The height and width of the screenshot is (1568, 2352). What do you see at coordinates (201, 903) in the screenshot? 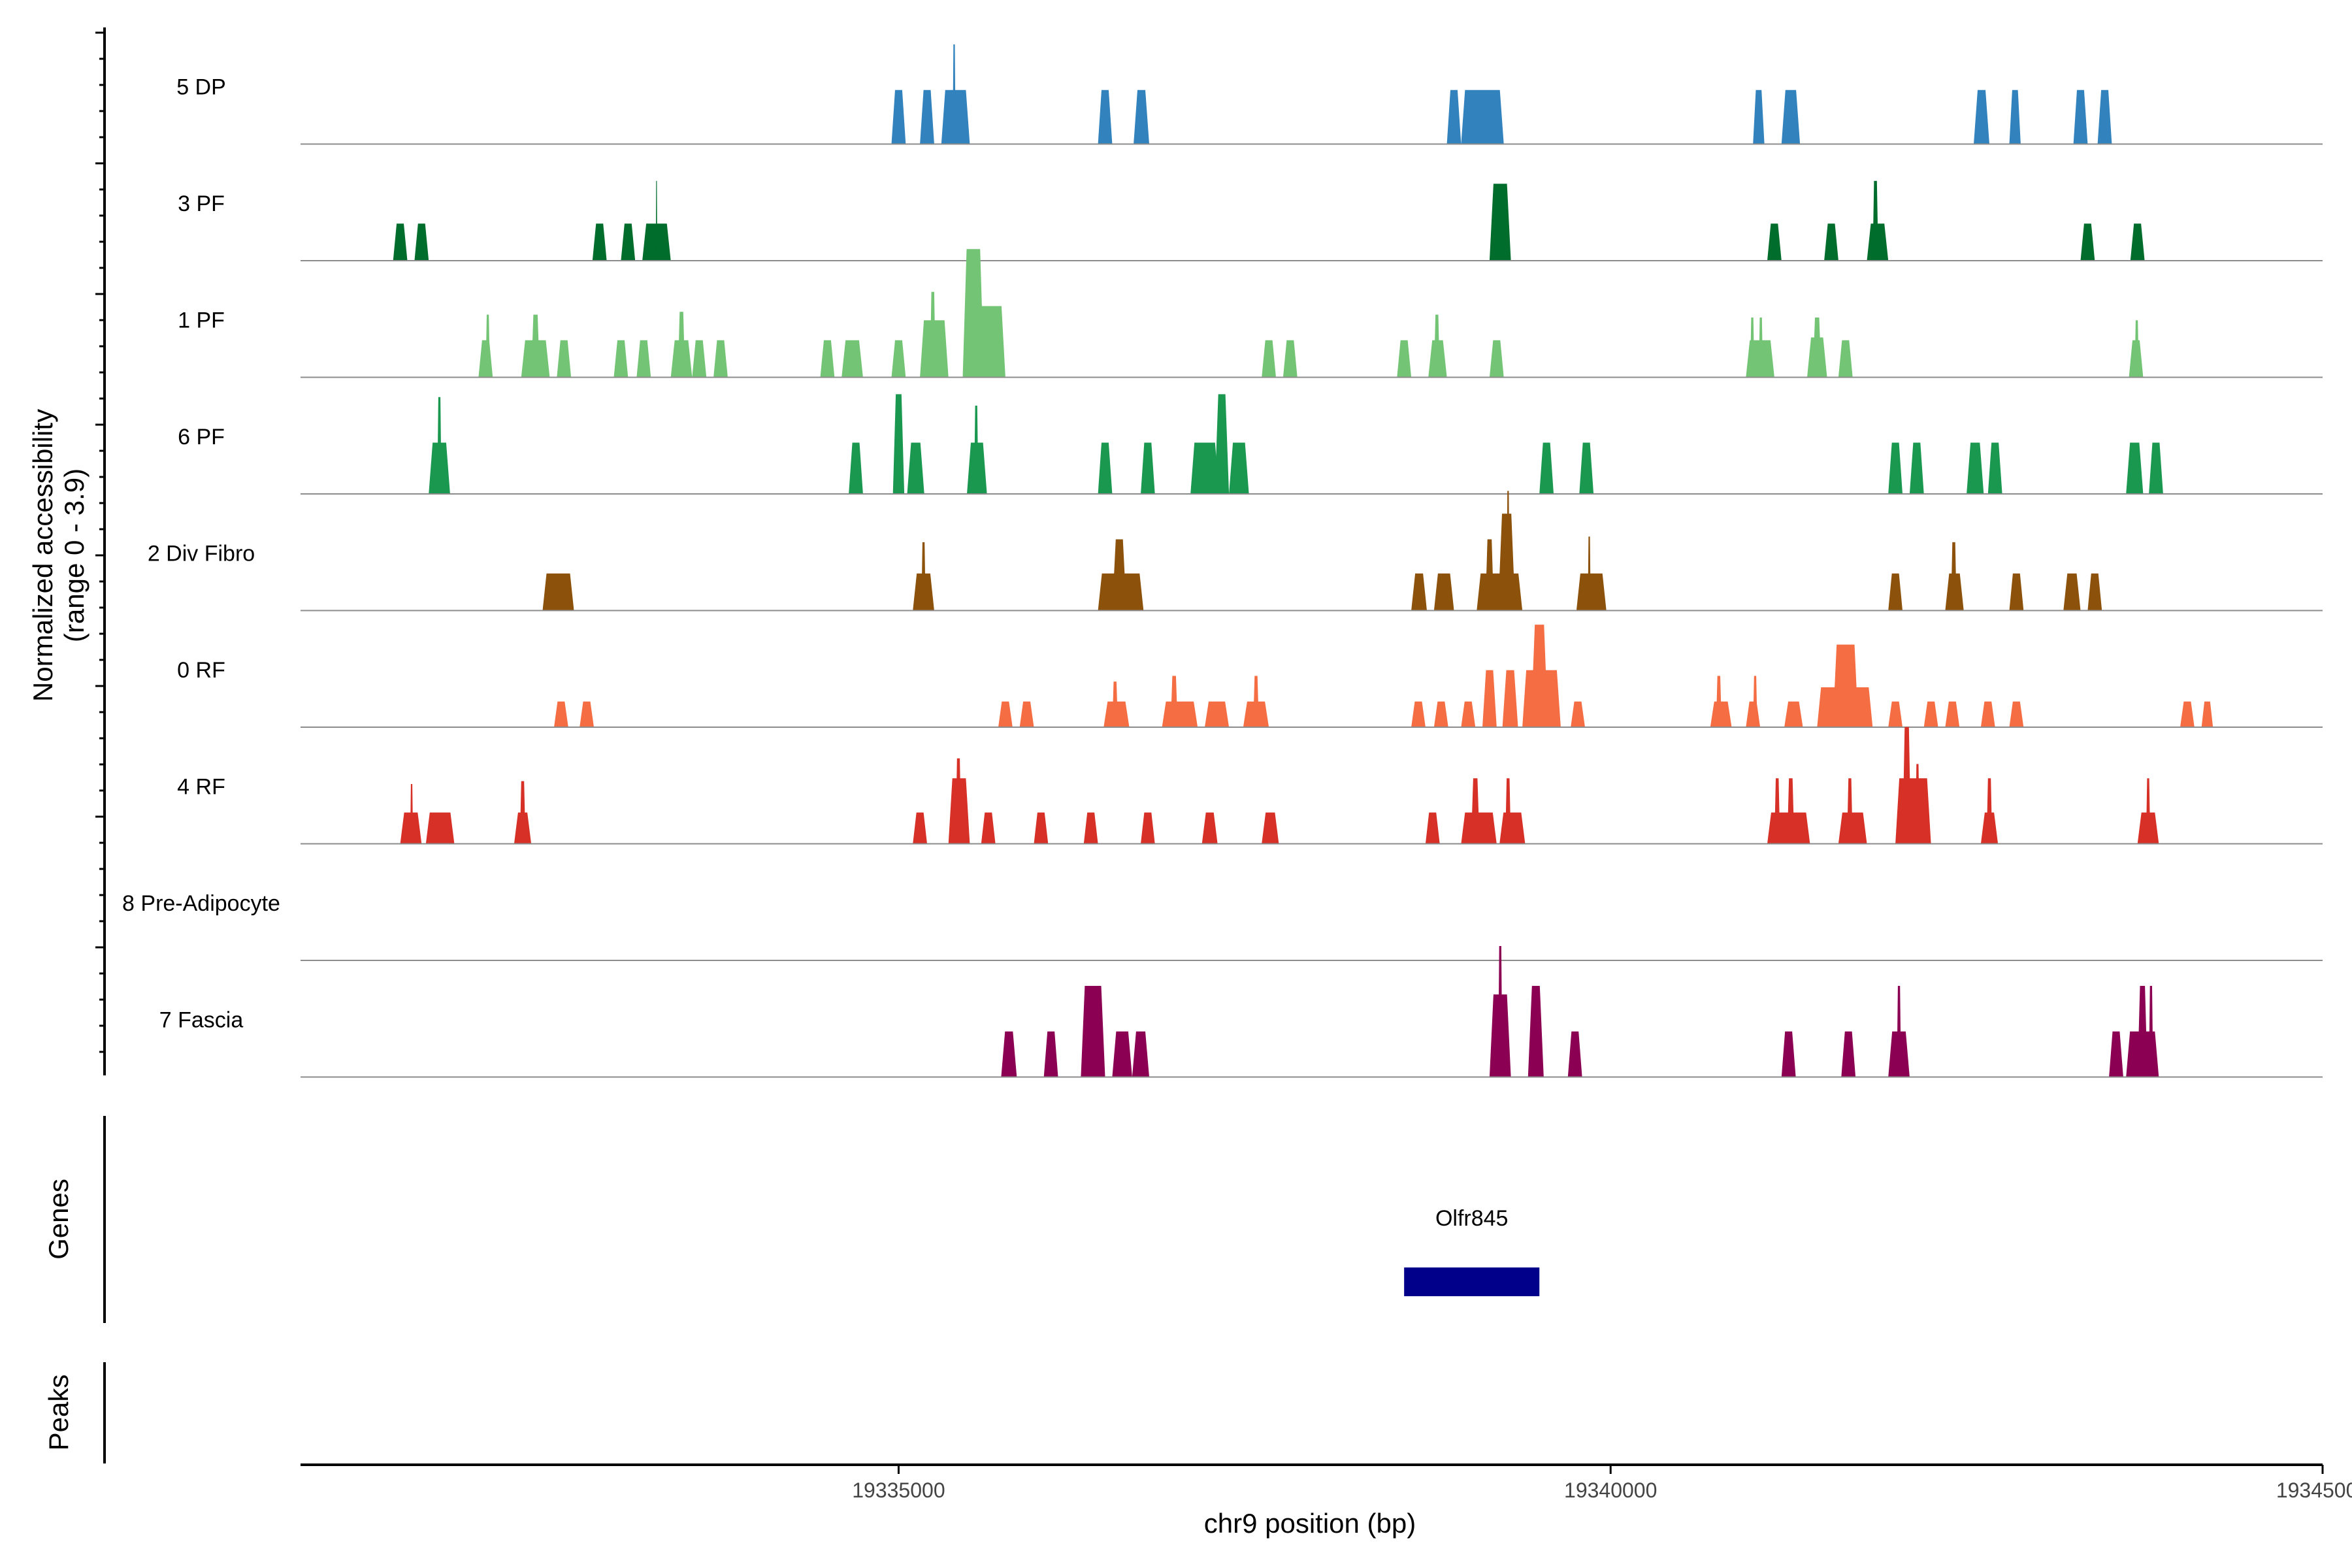
I see `track-label: 8 Pre-Adipocyte` at bounding box center [201, 903].